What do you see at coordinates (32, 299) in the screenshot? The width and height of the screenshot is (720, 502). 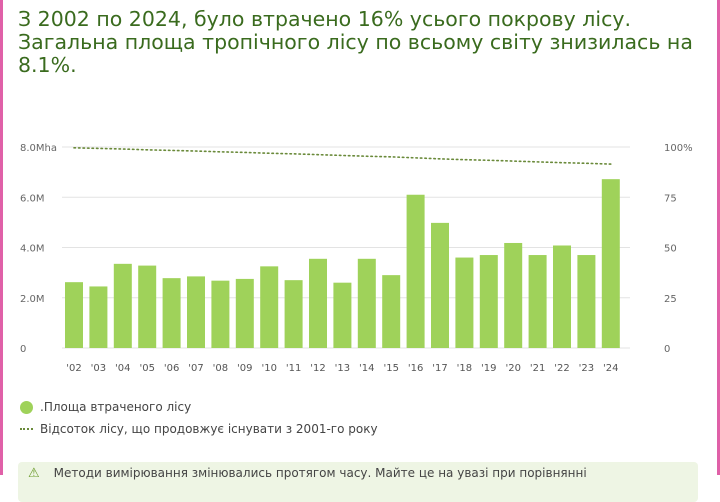 I see `y-left-tick-label: 2.0M` at bounding box center [32, 299].